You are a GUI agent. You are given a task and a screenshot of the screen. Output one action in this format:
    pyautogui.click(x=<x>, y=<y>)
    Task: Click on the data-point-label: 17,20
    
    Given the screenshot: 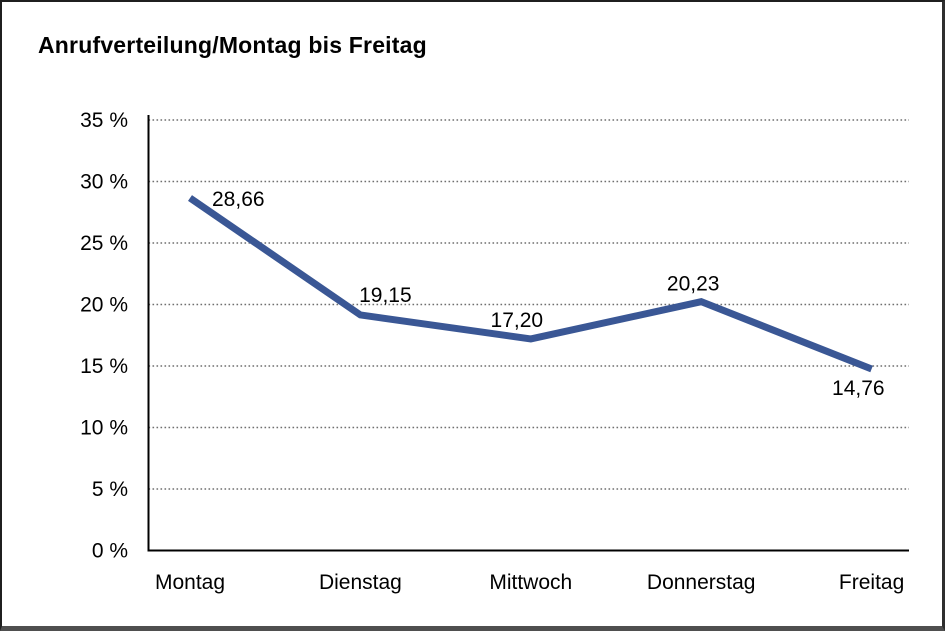 What is the action you would take?
    pyautogui.click(x=517, y=320)
    